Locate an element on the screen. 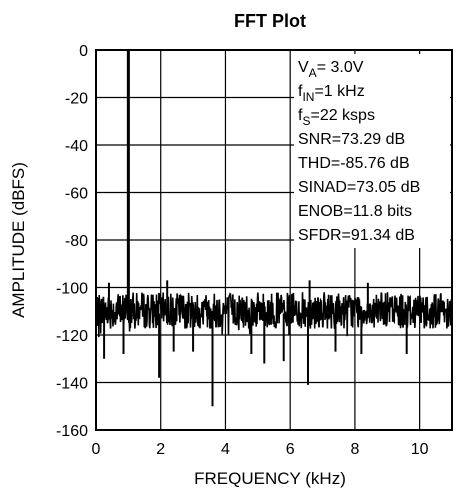 The height and width of the screenshot is (500, 461). annotation-line: SINAD=73.05 dB is located at coordinates (359, 187).